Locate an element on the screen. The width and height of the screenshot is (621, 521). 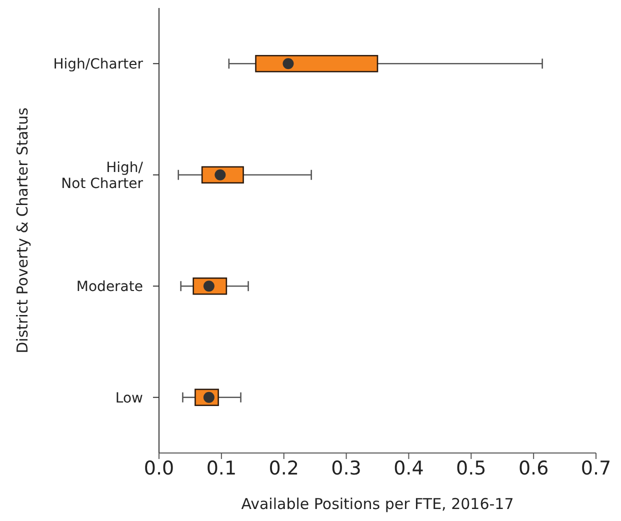
x-tick-label: 0.5 is located at coordinates (471, 468).